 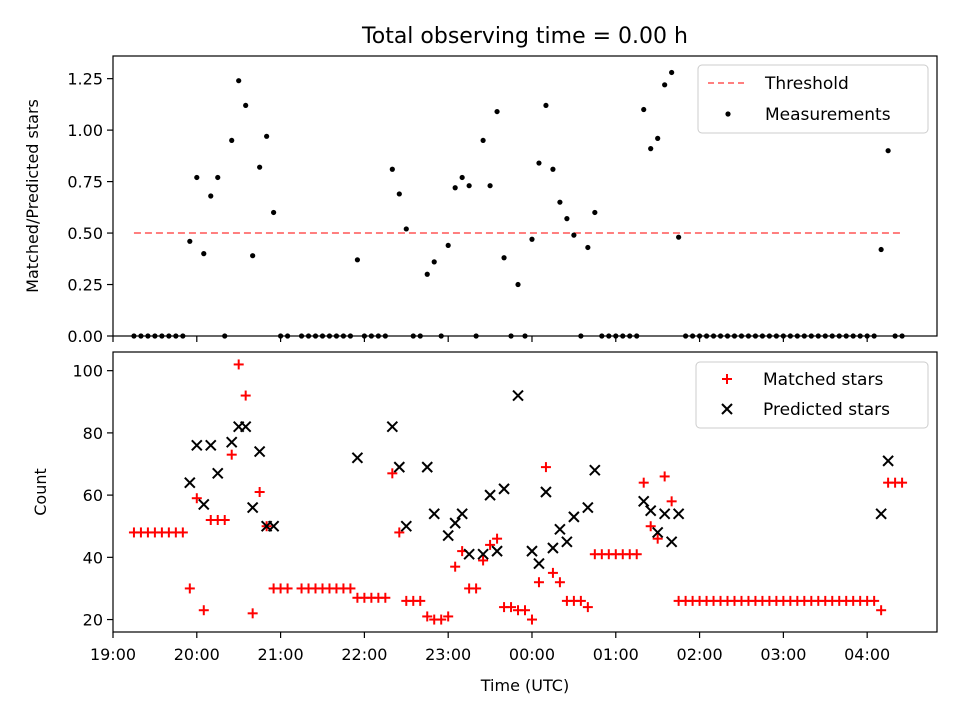 What do you see at coordinates (823, 380) in the screenshot?
I see `legend-entry-matched: Matched stars` at bounding box center [823, 380].